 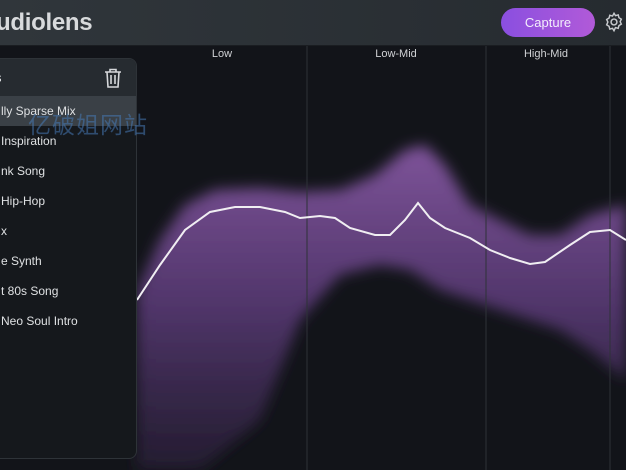 I want to click on app-header: udiolens Capture, so click(x=313, y=23).